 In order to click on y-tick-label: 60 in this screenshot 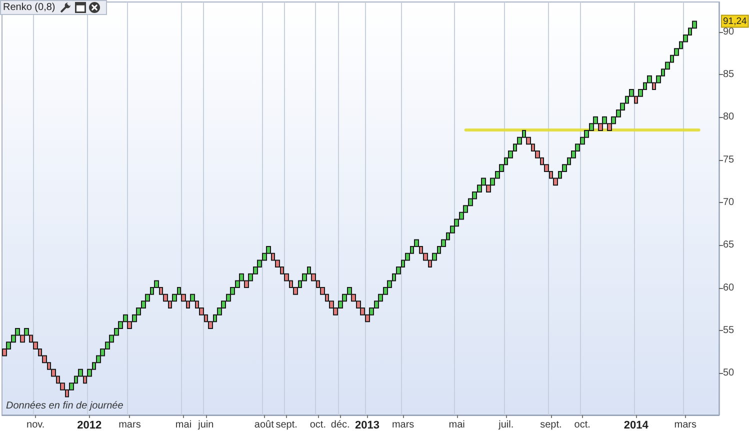, I will do `click(729, 288)`.